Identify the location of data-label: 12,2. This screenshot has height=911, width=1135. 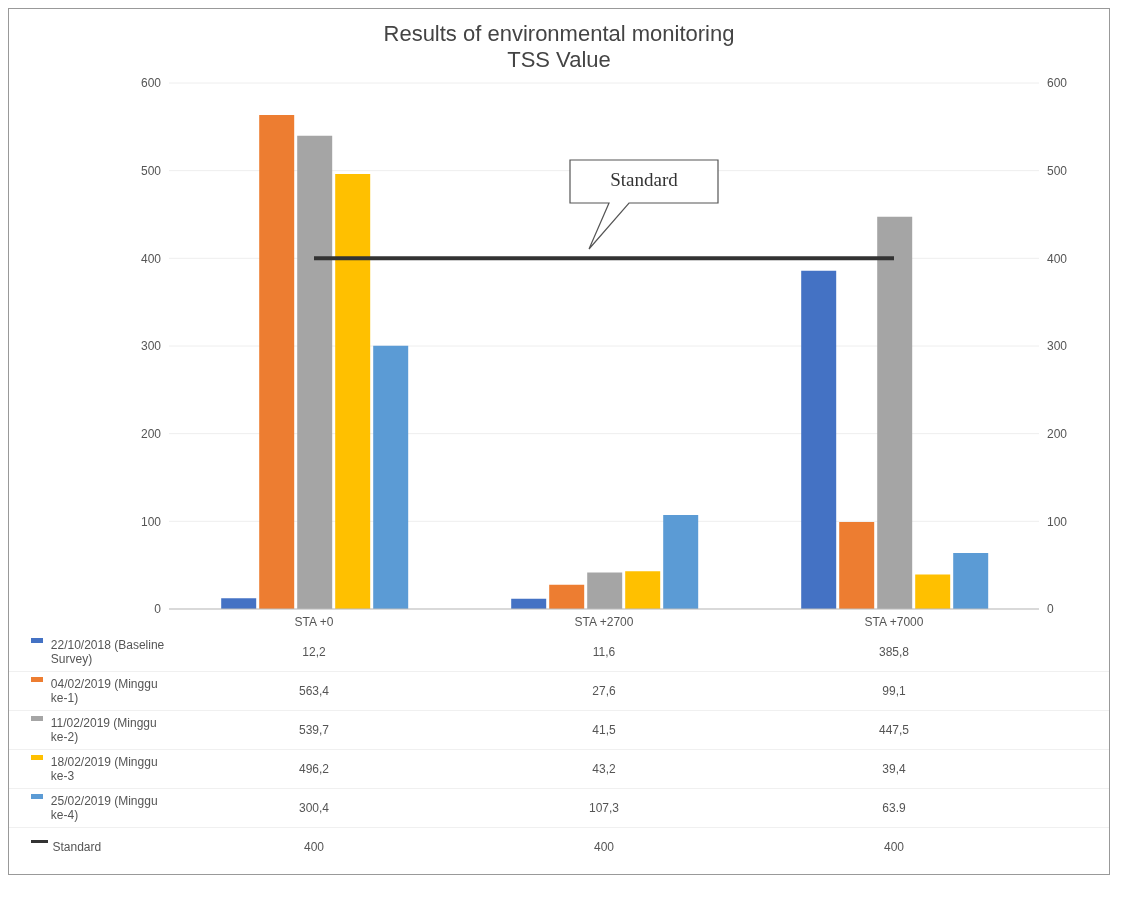
(314, 652).